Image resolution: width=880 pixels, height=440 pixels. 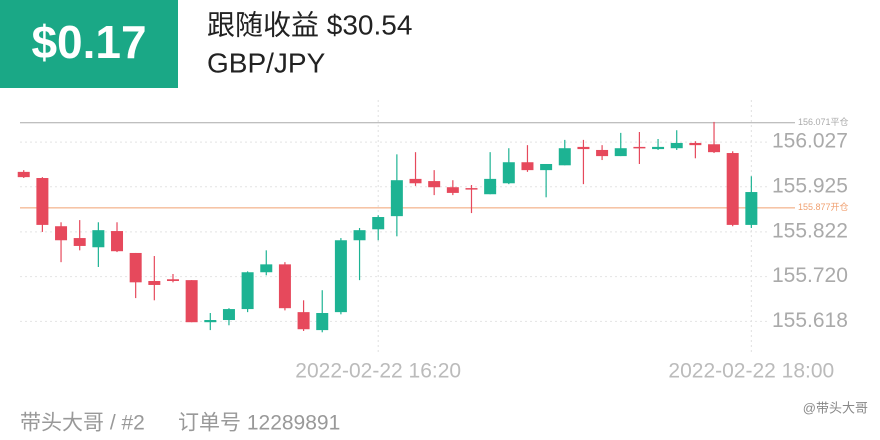 I want to click on order: 订单号 12289891, so click(x=259, y=423).